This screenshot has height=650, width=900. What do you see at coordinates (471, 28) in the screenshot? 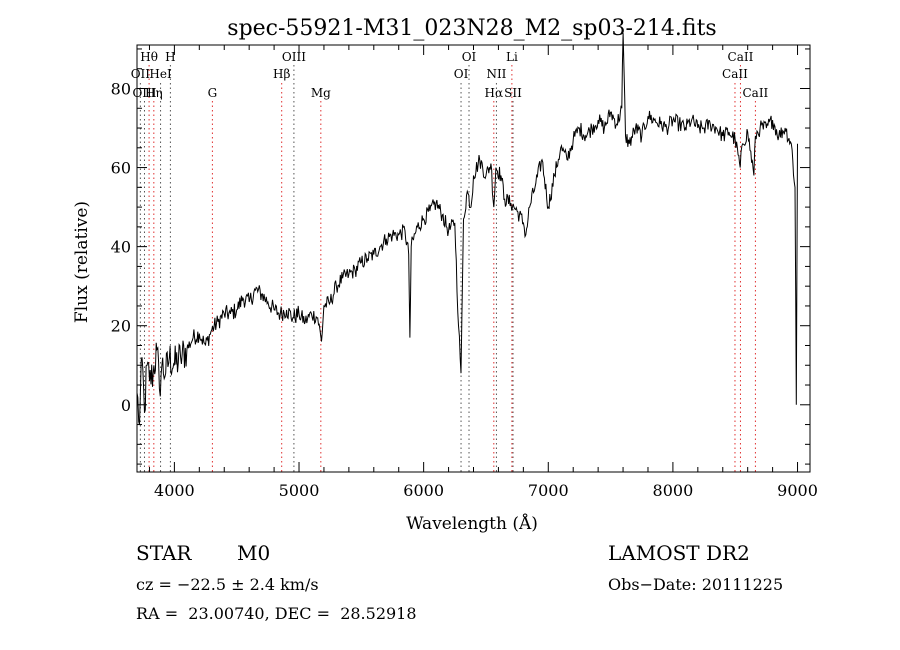
I see `chart-title: spec-55921-M31_023N28_M2_sp03-214.fits` at bounding box center [471, 28].